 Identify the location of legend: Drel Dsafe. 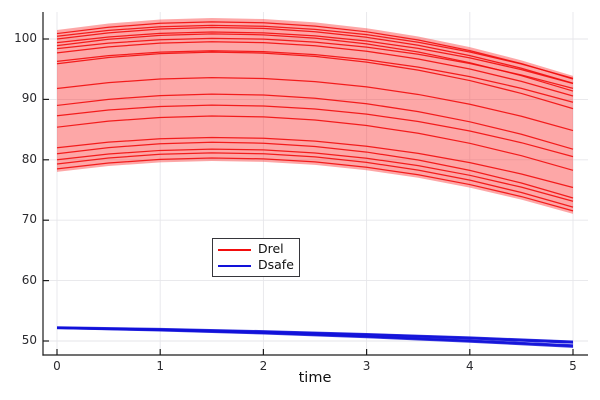
(256, 257).